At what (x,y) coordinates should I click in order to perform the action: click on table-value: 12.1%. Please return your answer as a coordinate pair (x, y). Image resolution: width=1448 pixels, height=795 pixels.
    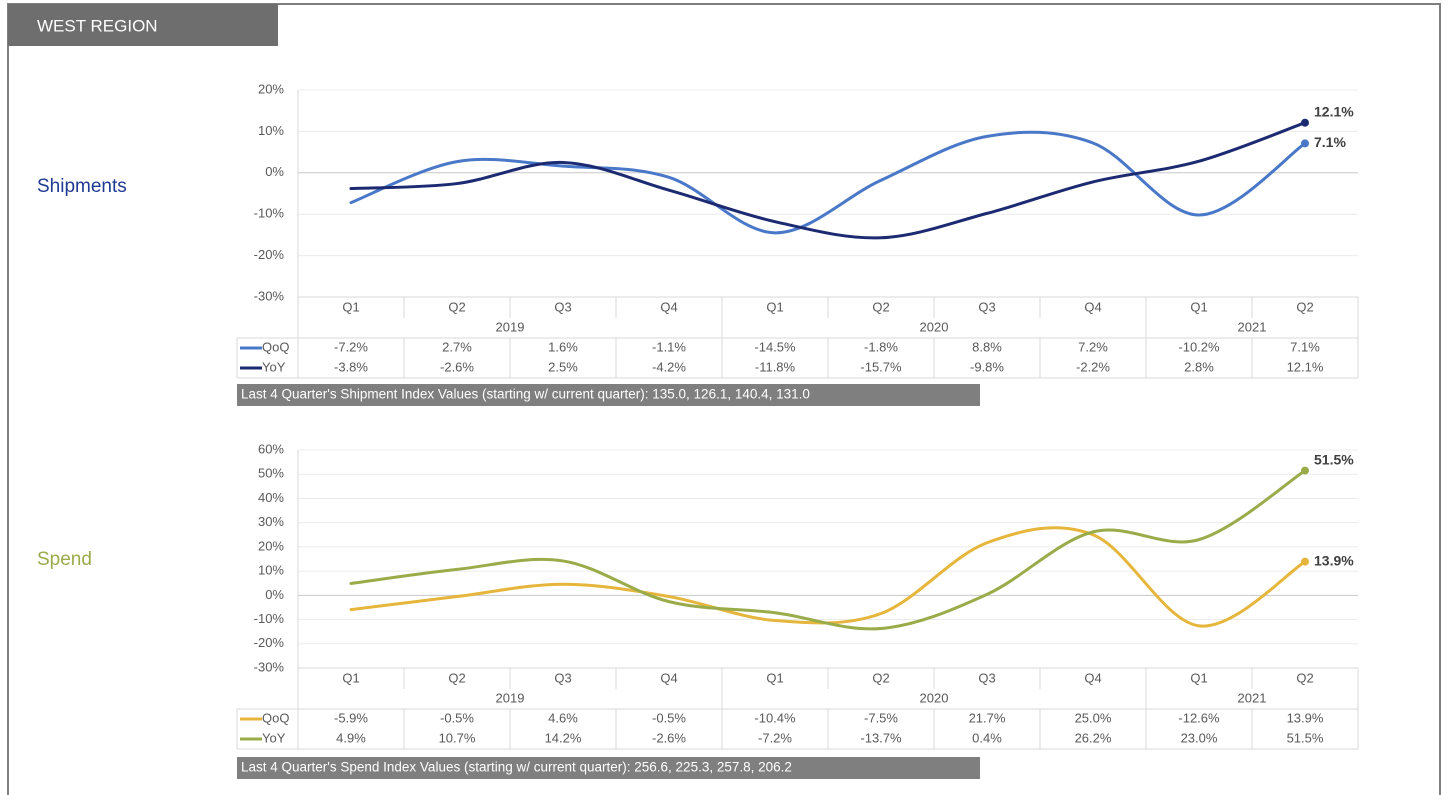
    Looking at the image, I should click on (1305, 366).